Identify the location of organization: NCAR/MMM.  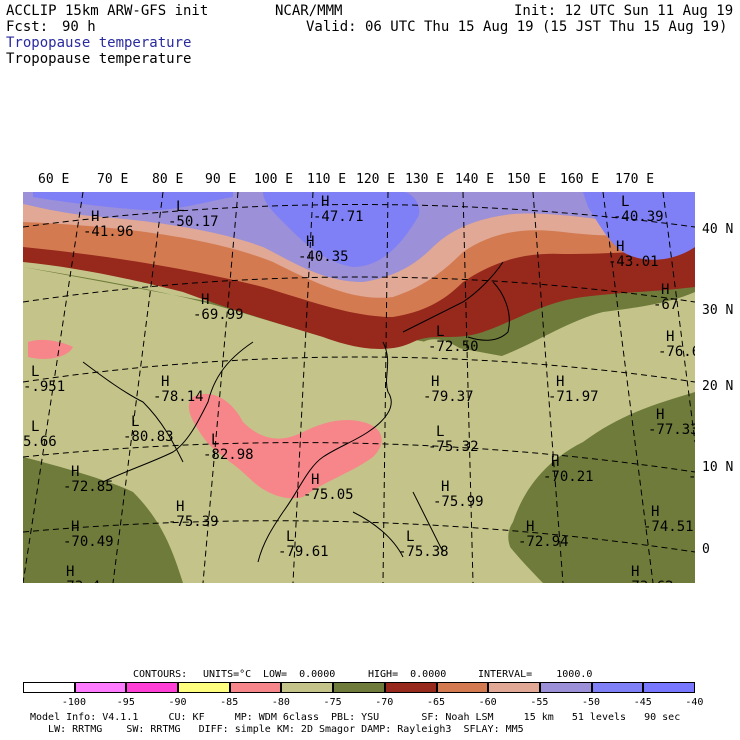
(309, 11).